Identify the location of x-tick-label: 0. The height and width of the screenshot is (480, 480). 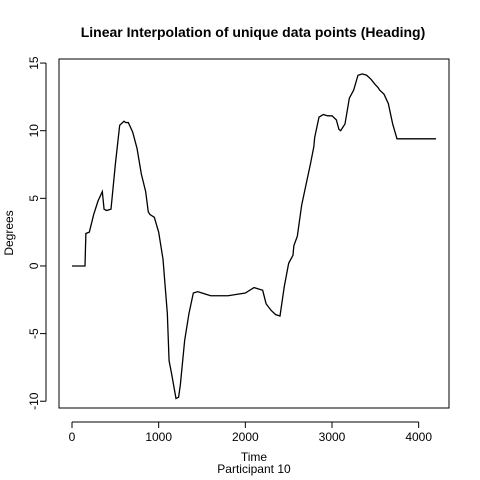
(72, 437).